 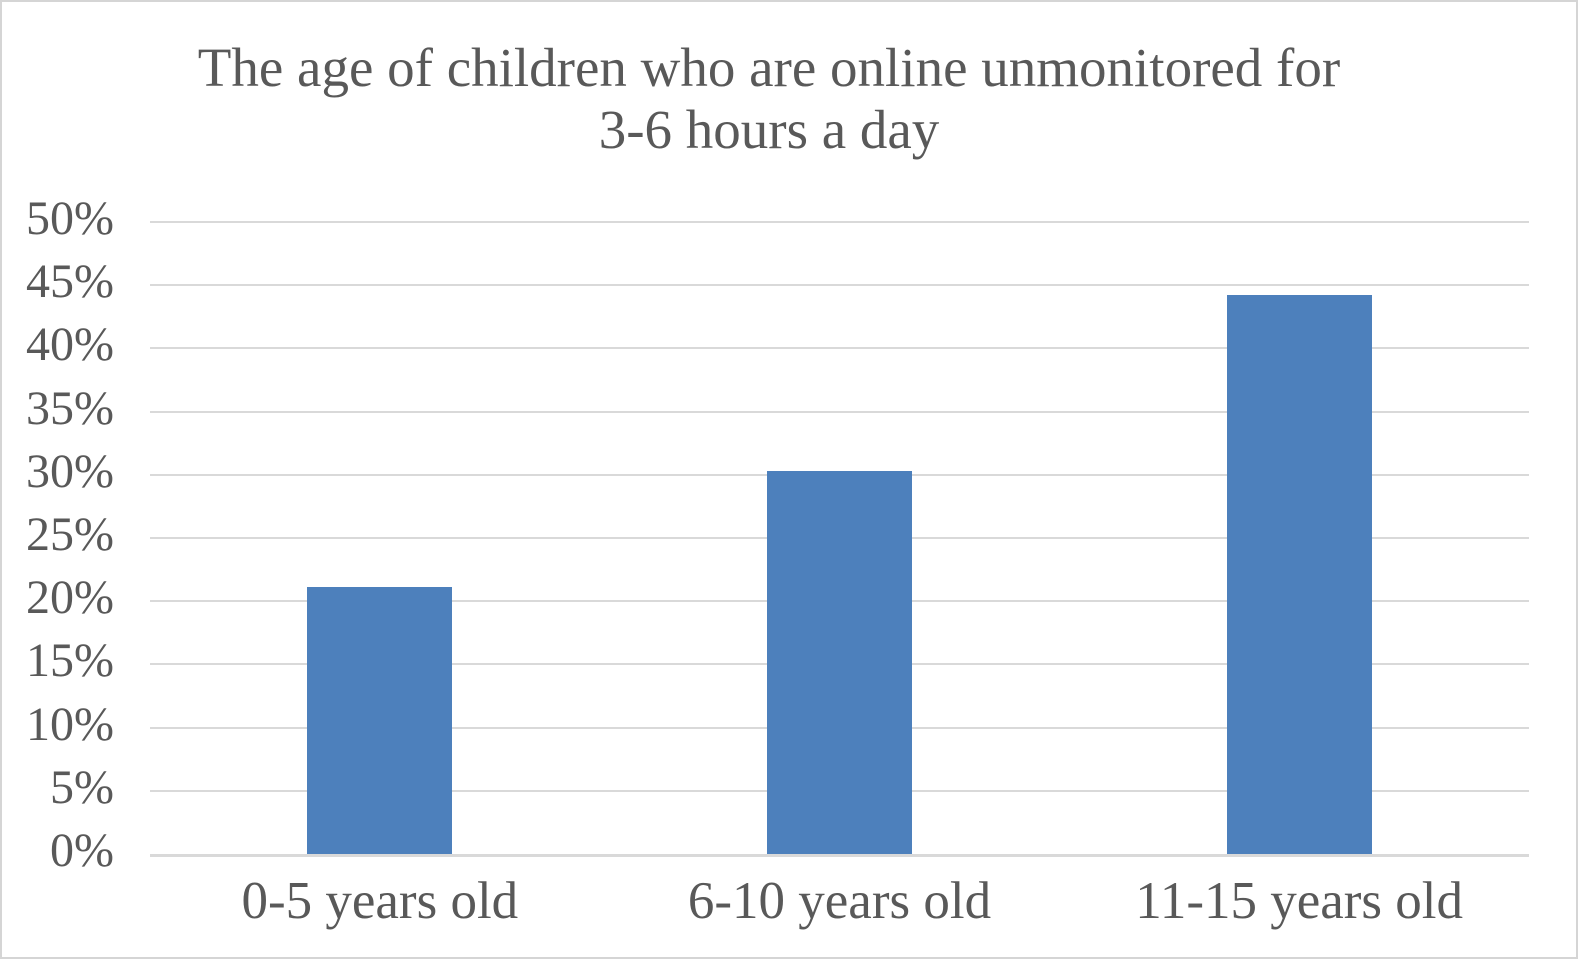 I want to click on y-tick-label: 50%, so click(x=70, y=218).